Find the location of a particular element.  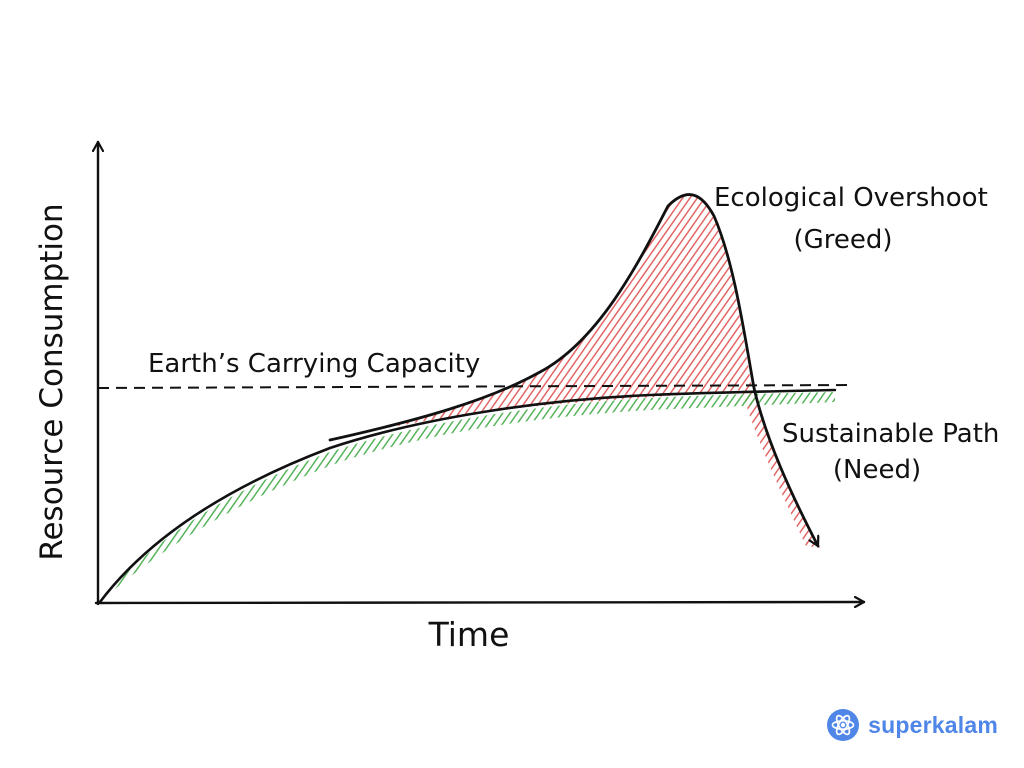

brand: superkalam is located at coordinates (912, 725).